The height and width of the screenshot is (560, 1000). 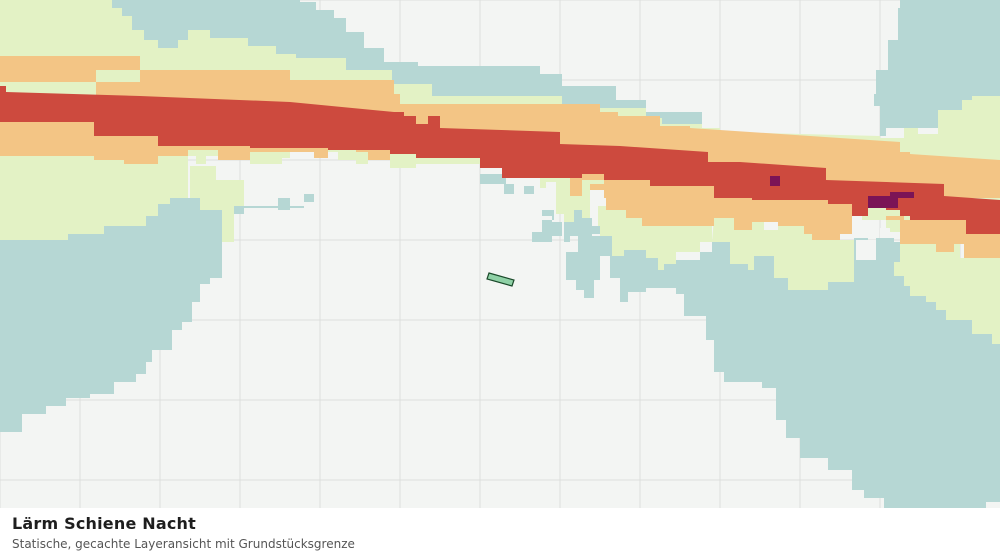 I want to click on map-gaps, so click(x=740, y=225).